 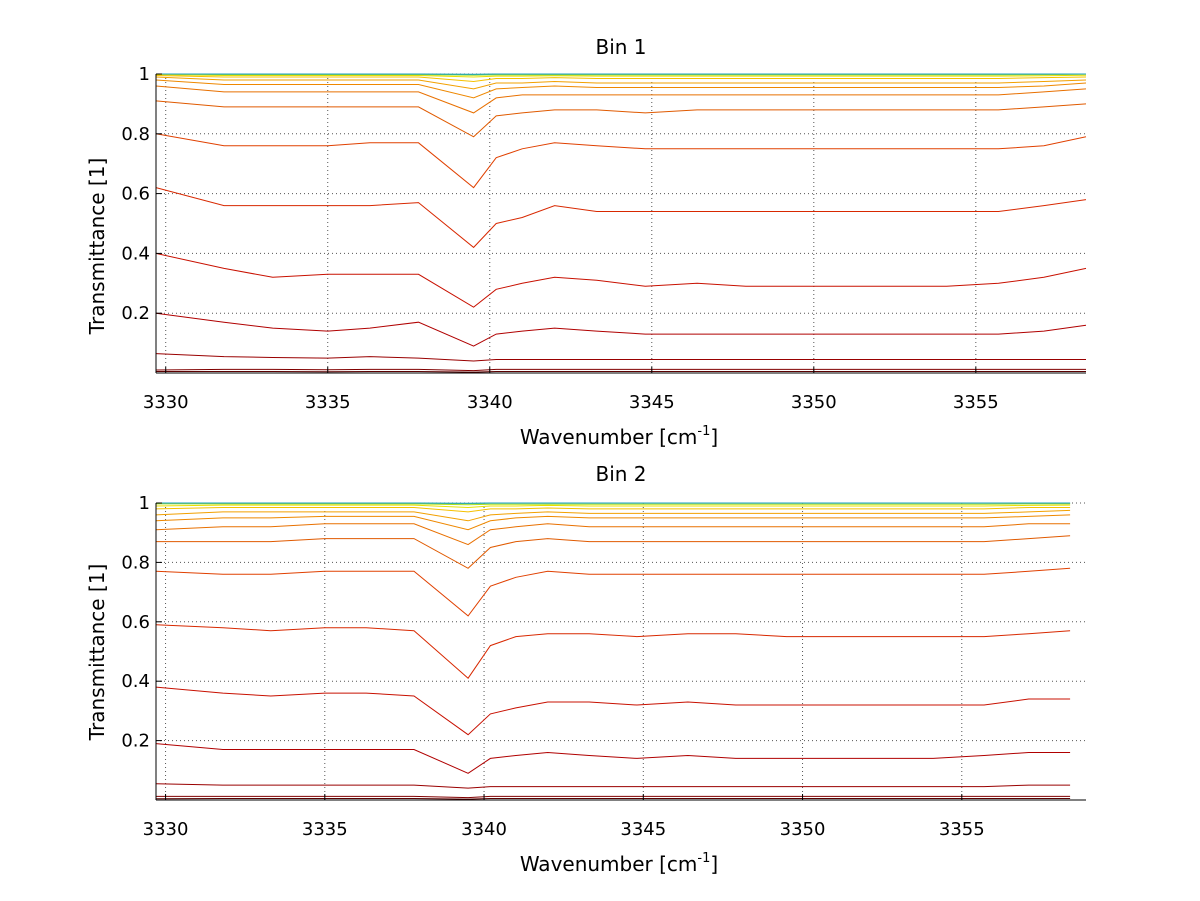 What do you see at coordinates (620, 474) in the screenshot?
I see `chart-title: Bin 2` at bounding box center [620, 474].